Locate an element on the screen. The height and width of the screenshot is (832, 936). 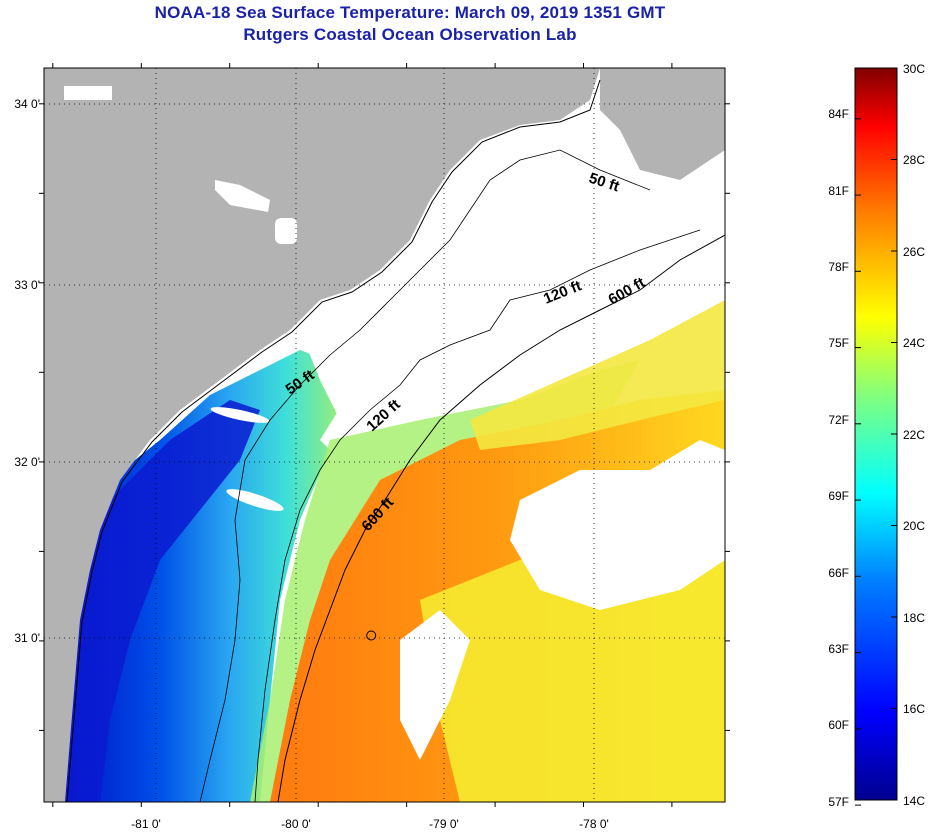
cbar-label-f: 57F is located at coordinates (838, 802).